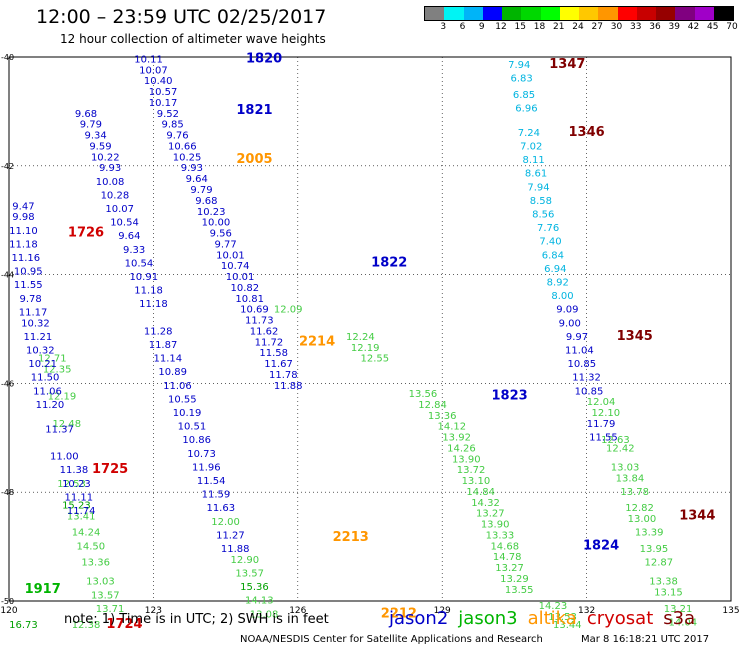 The width and height of the screenshot is (740, 650). Describe the element at coordinates (7, 601) in the screenshot. I see `y-tick-label: -50` at that location.